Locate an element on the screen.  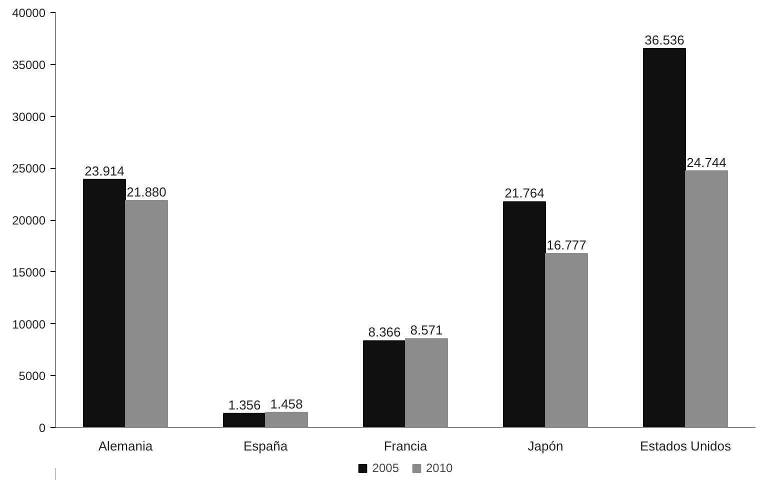
x-tick-label: Japón is located at coordinates (546, 446).